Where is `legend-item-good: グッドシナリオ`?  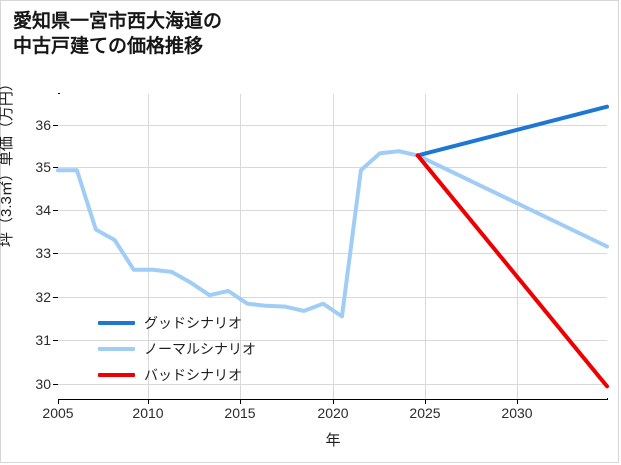
legend-item-good: グッドシナリオ is located at coordinates (177, 322).